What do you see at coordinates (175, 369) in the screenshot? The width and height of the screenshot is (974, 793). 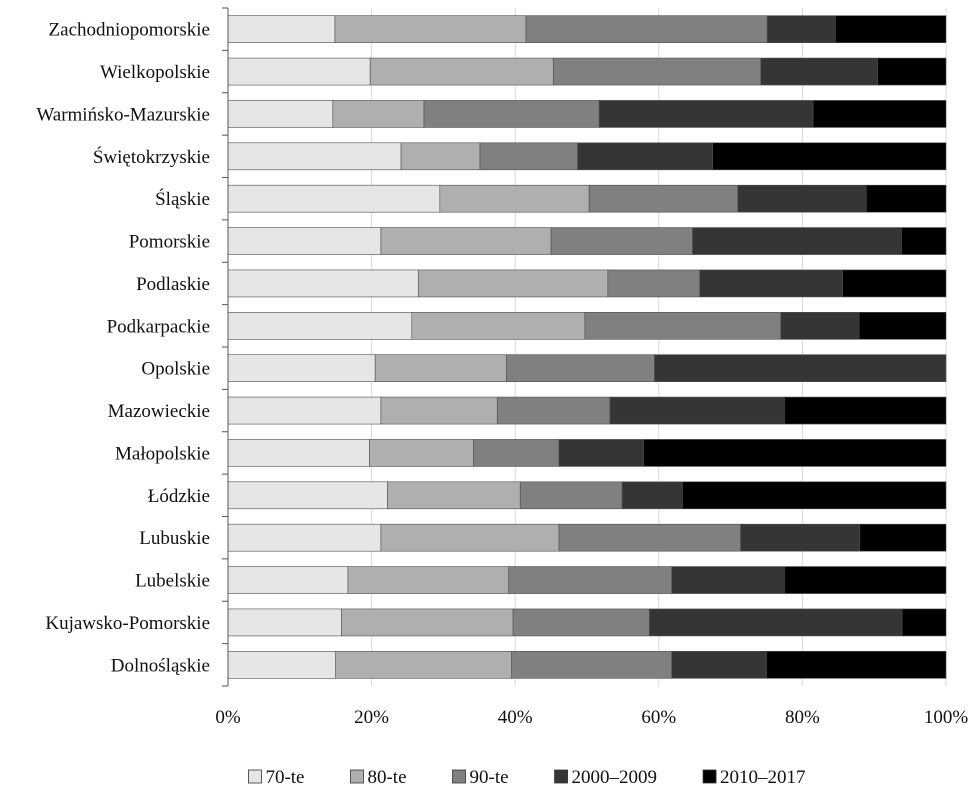 I see `category-label: Opolskie` at bounding box center [175, 369].